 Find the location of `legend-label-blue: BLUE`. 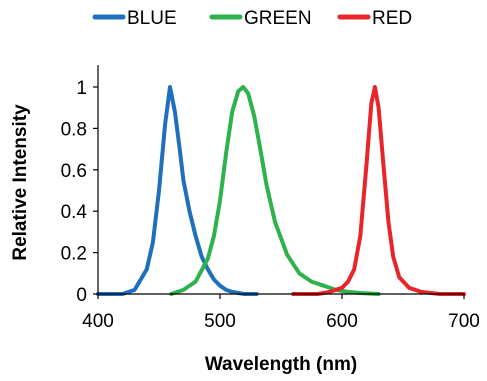

legend-label-blue: BLUE is located at coordinates (152, 18).